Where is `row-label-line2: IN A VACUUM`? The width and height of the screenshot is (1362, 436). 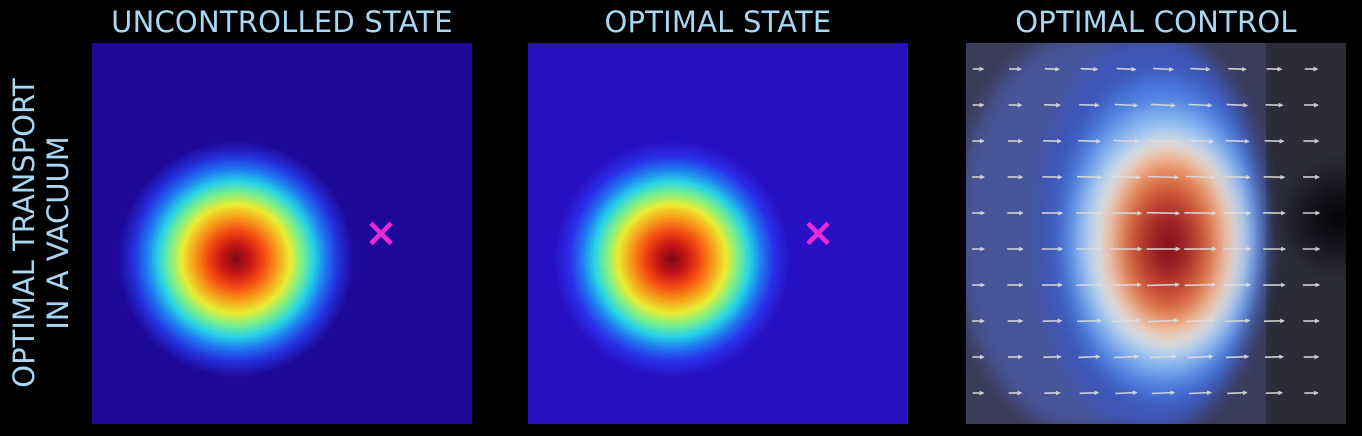 row-label-line2: IN A VACUUM is located at coordinates (58, 233).